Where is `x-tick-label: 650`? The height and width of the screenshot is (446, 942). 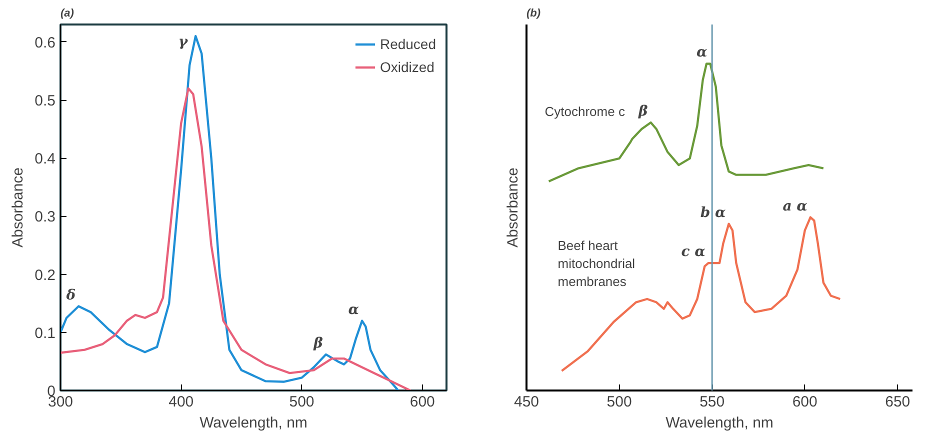 x-tick-label: 650 is located at coordinates (897, 402).